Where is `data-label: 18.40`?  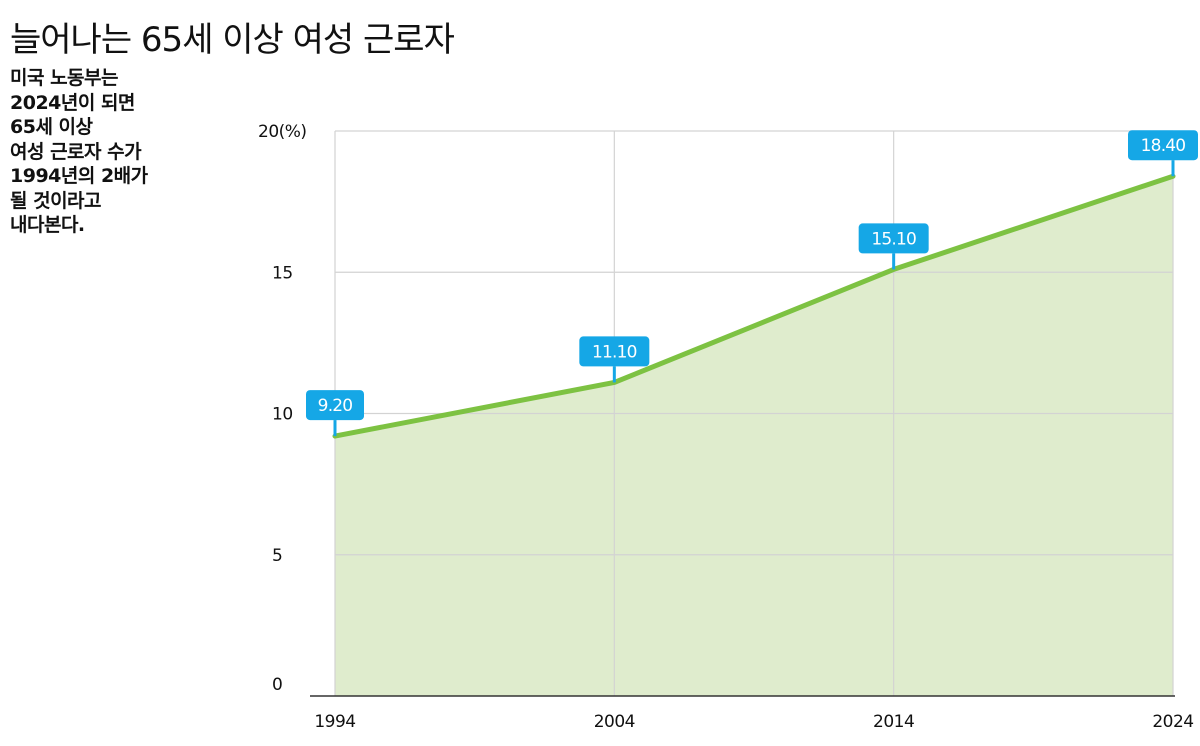
data-label: 18.40 is located at coordinates (1163, 146).